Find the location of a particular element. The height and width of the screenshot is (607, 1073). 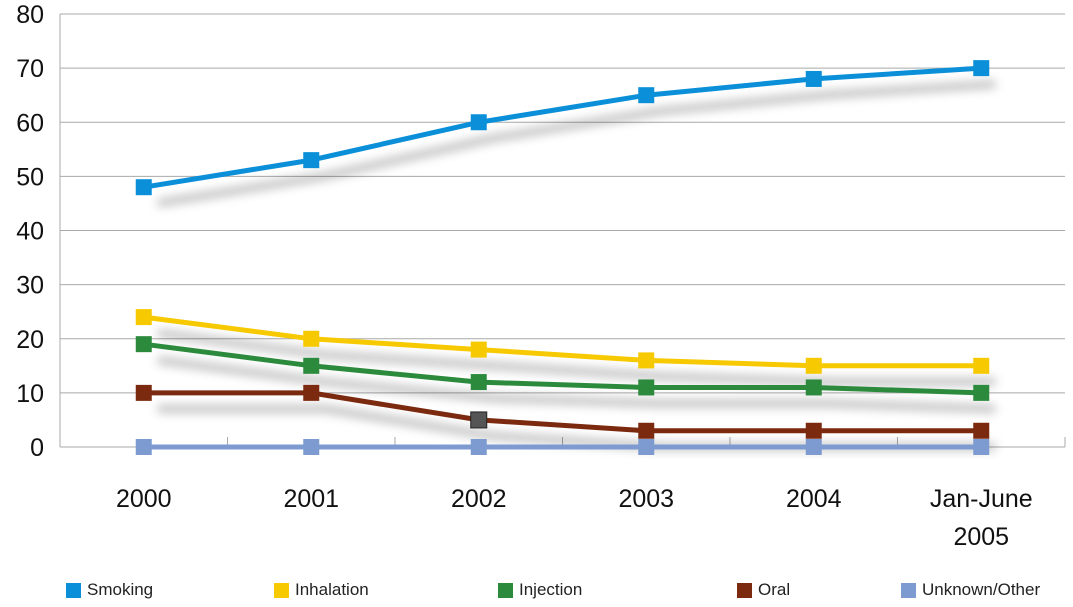

legend-swatch-inhalation is located at coordinates (281, 590).